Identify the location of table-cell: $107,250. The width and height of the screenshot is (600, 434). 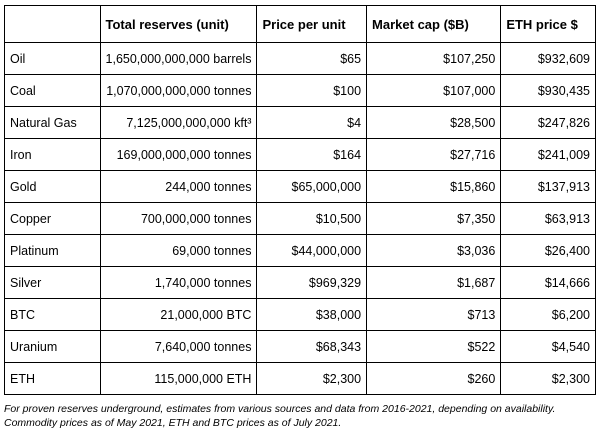
(434, 58).